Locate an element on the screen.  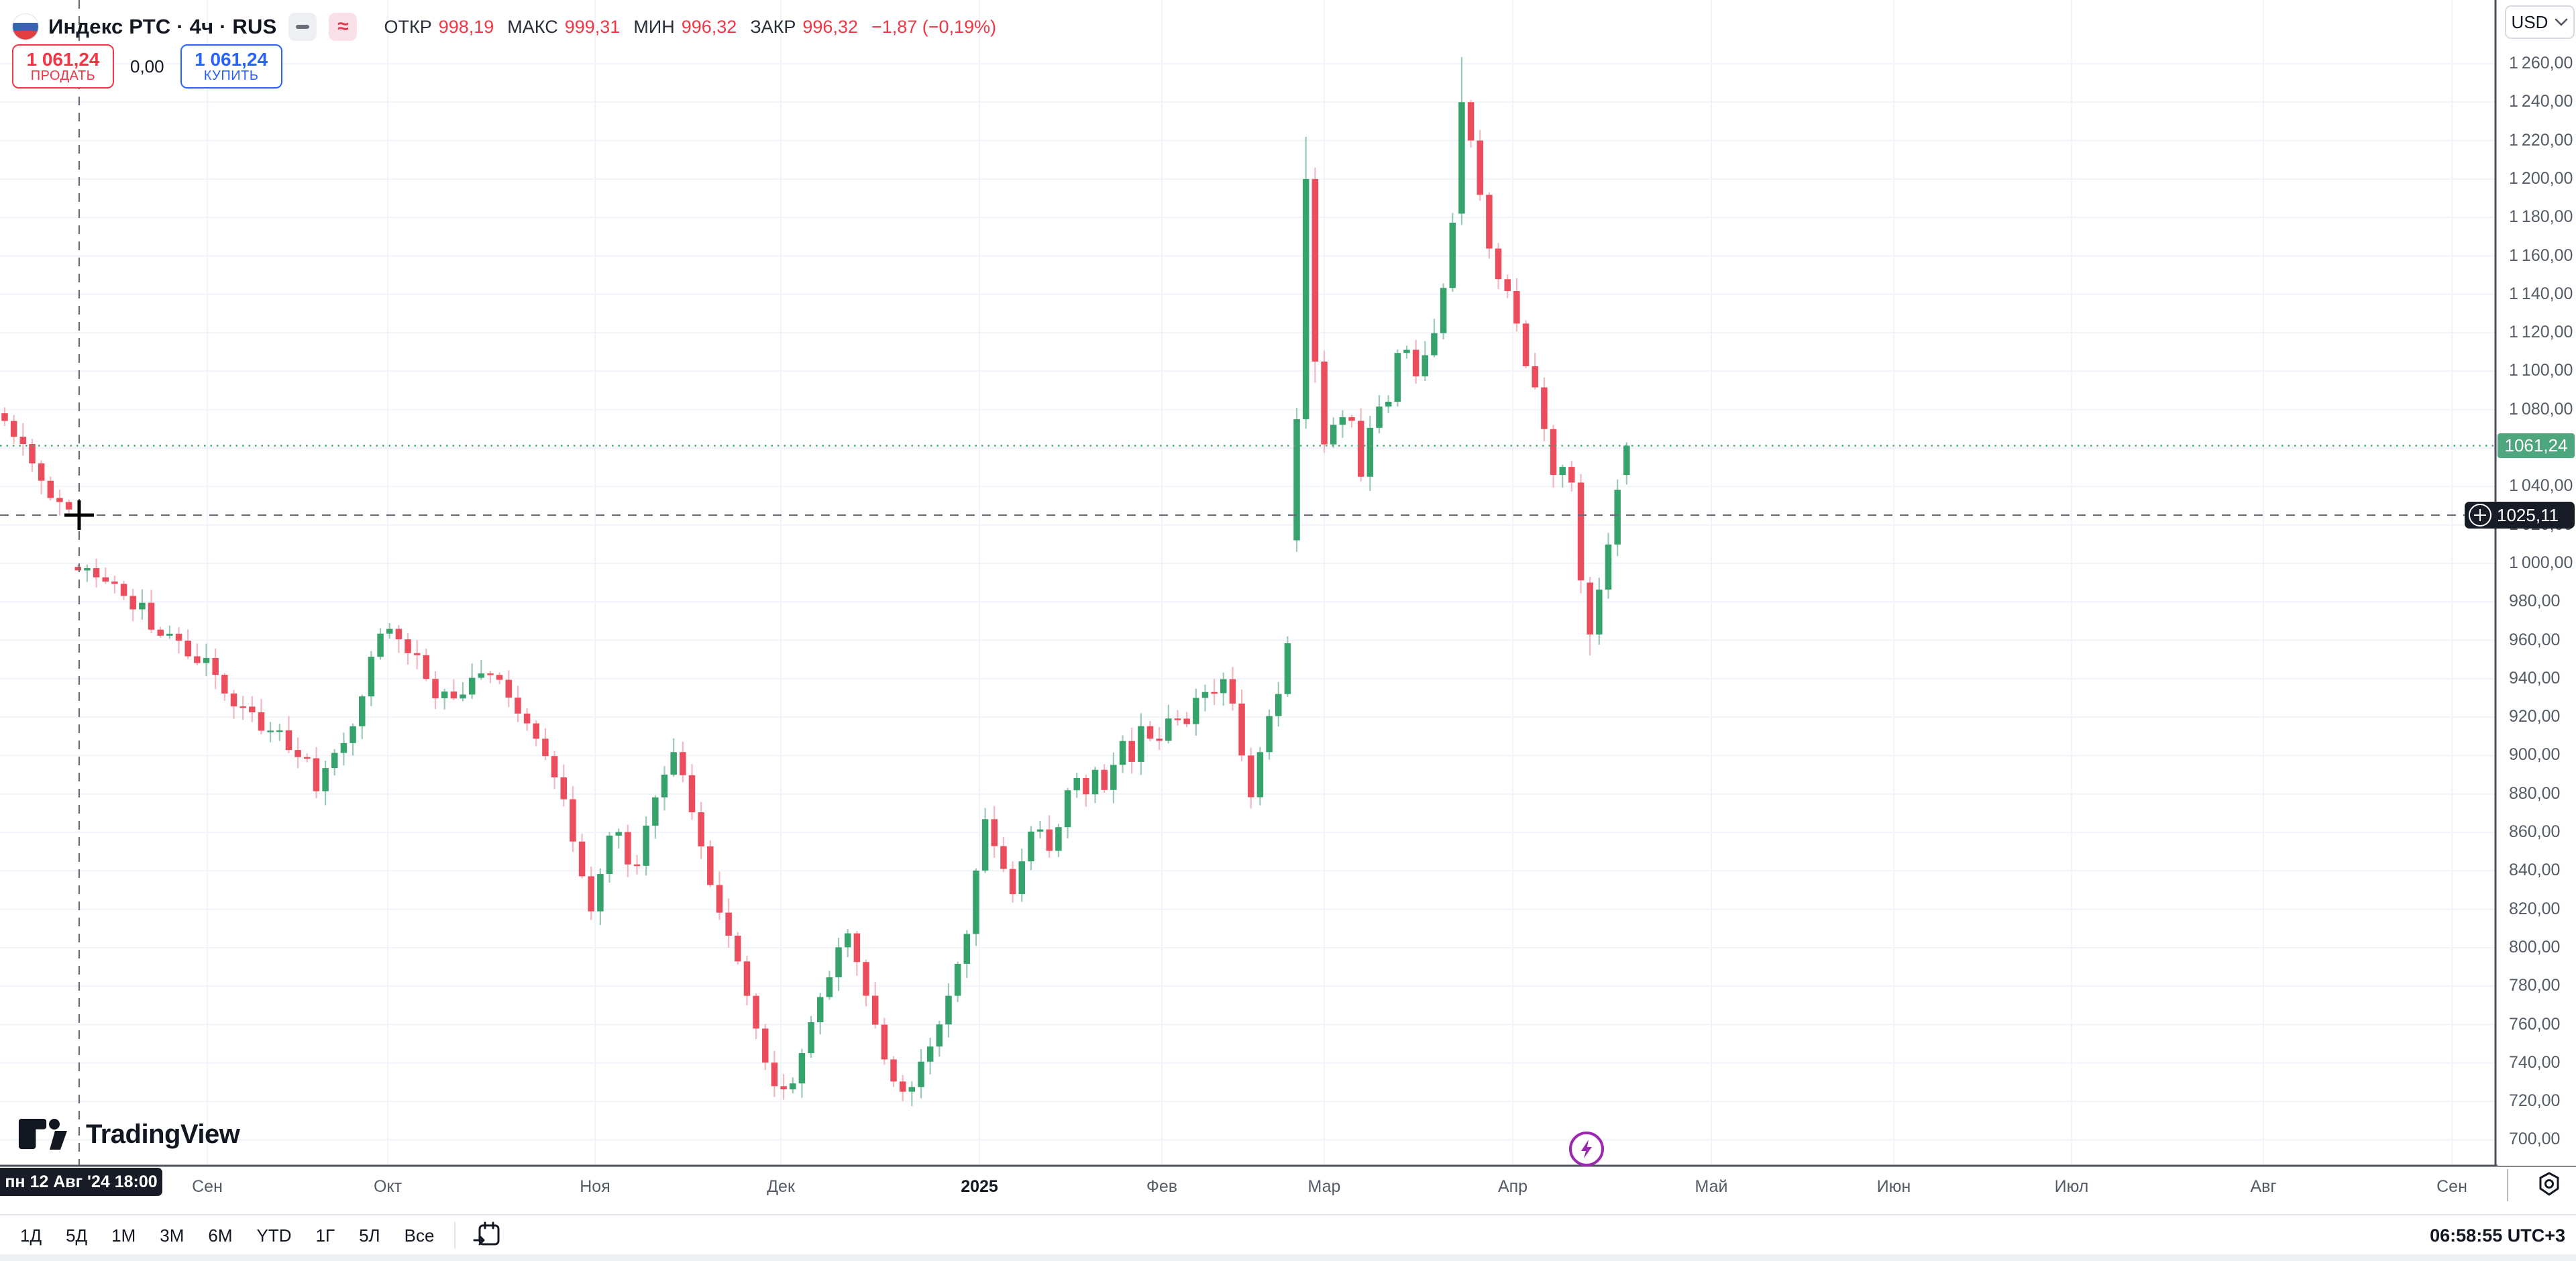
price-tick-label: 900,00 is located at coordinates (2535, 755).